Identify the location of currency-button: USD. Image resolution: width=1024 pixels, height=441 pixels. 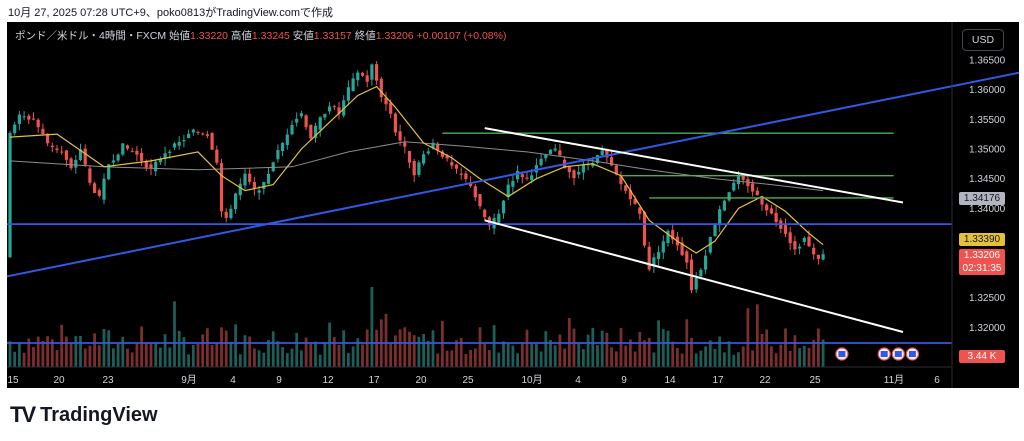
(983, 40).